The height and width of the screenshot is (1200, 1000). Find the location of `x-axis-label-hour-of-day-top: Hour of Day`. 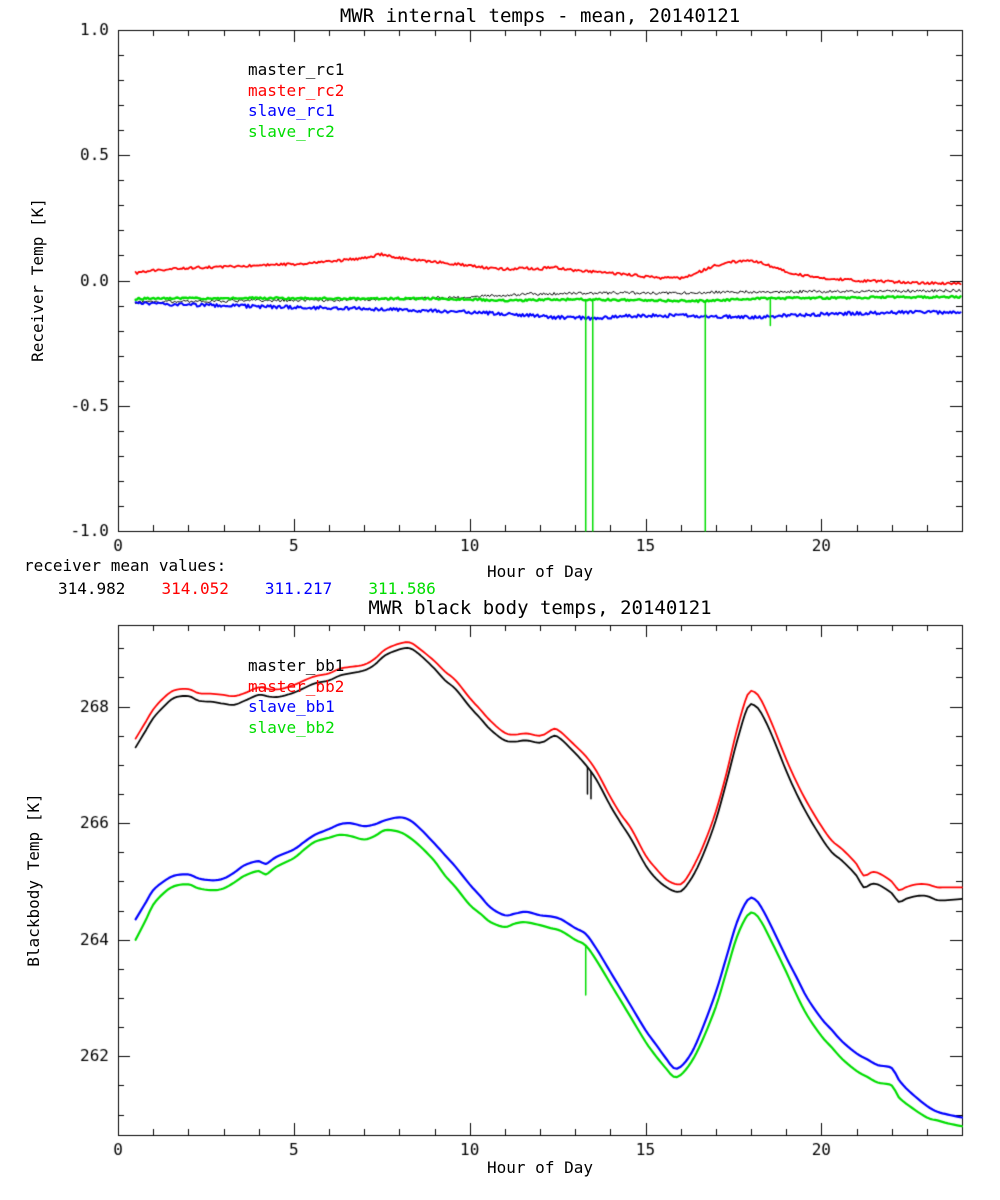

x-axis-label-hour-of-day-top: Hour of Day is located at coordinates (540, 571).